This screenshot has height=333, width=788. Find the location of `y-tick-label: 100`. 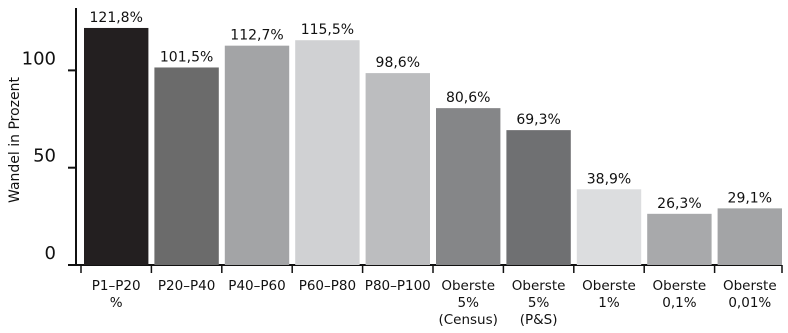

y-tick-label: 100 is located at coordinates (39, 58).